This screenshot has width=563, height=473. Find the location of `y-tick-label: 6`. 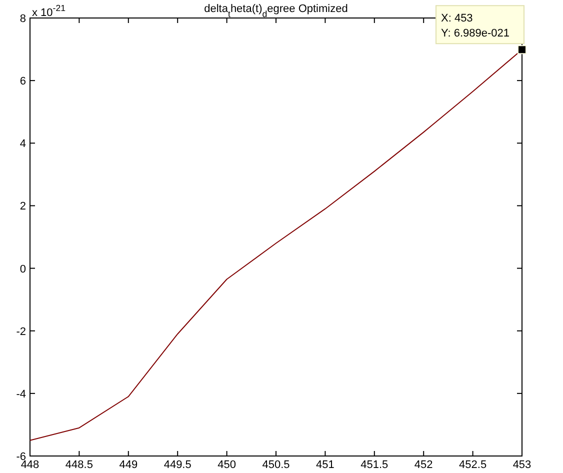

y-tick-label: 6 is located at coordinates (23, 82).